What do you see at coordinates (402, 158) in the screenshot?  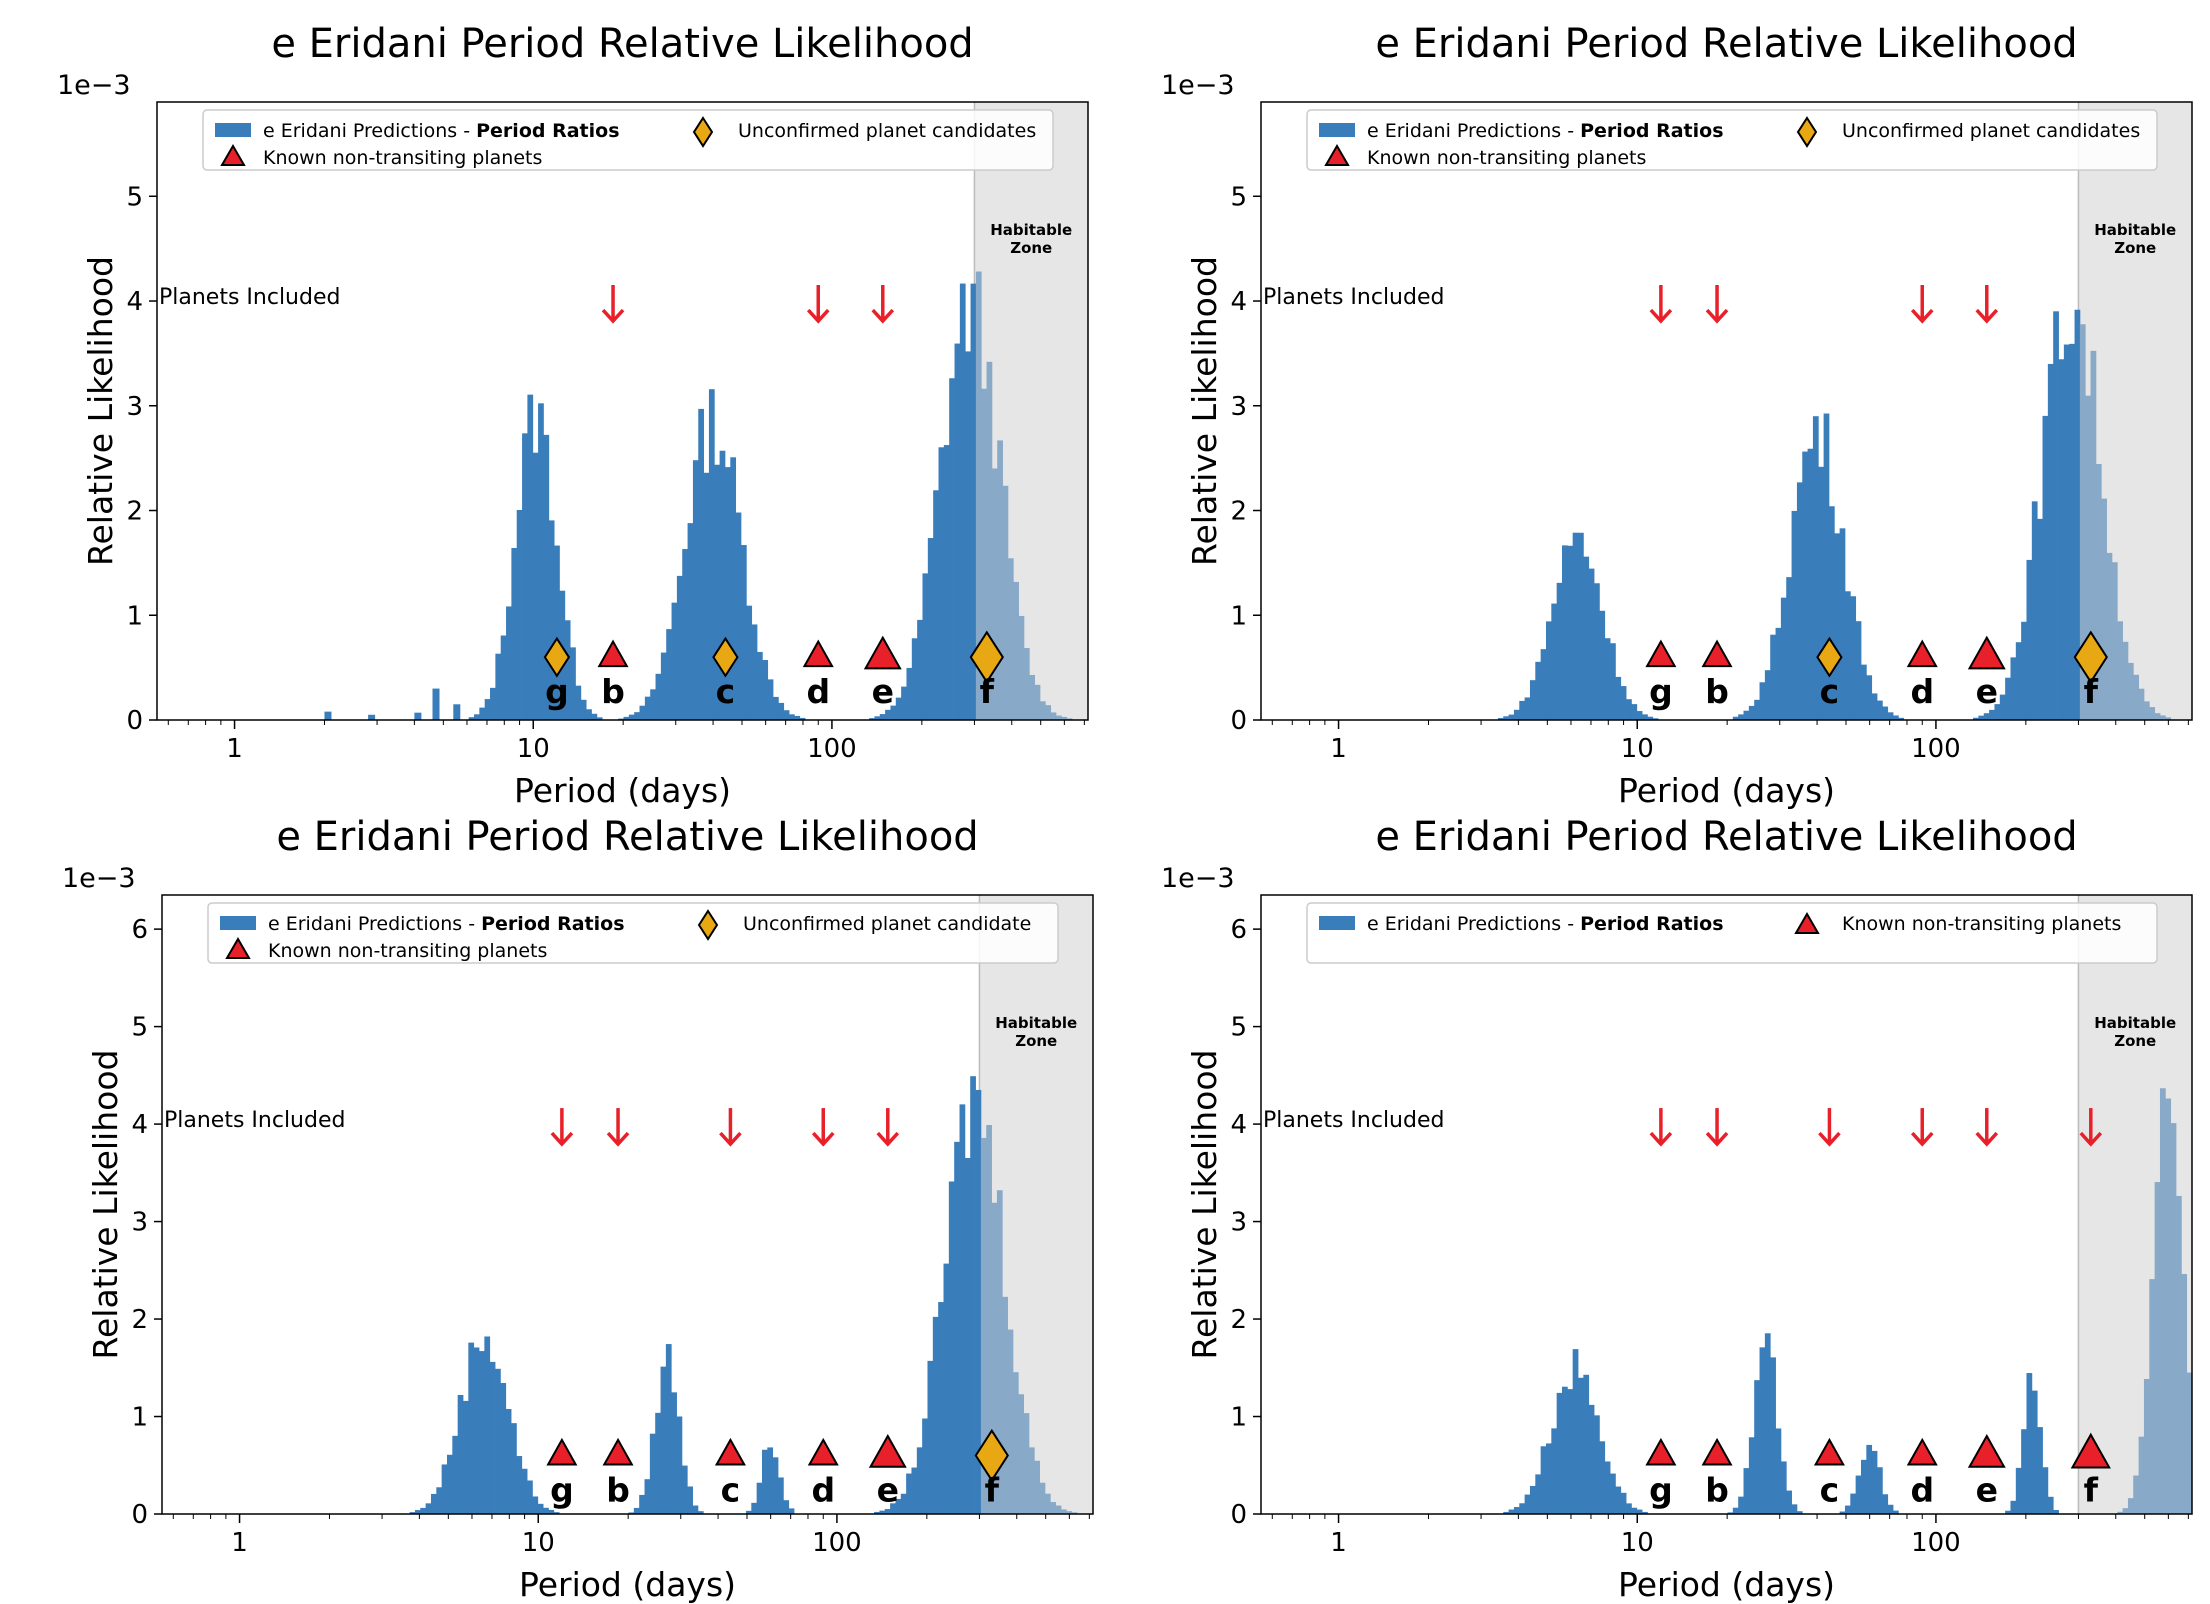 I see `legend-known-label: Known non-transiting planets` at bounding box center [402, 158].